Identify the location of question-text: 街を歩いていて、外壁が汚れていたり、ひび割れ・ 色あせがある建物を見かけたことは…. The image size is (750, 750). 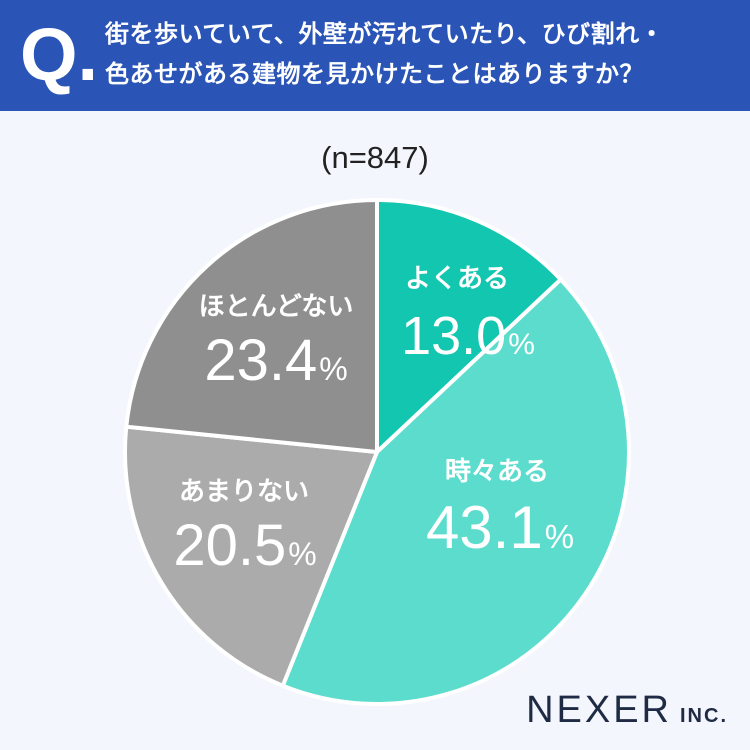
(425, 54).